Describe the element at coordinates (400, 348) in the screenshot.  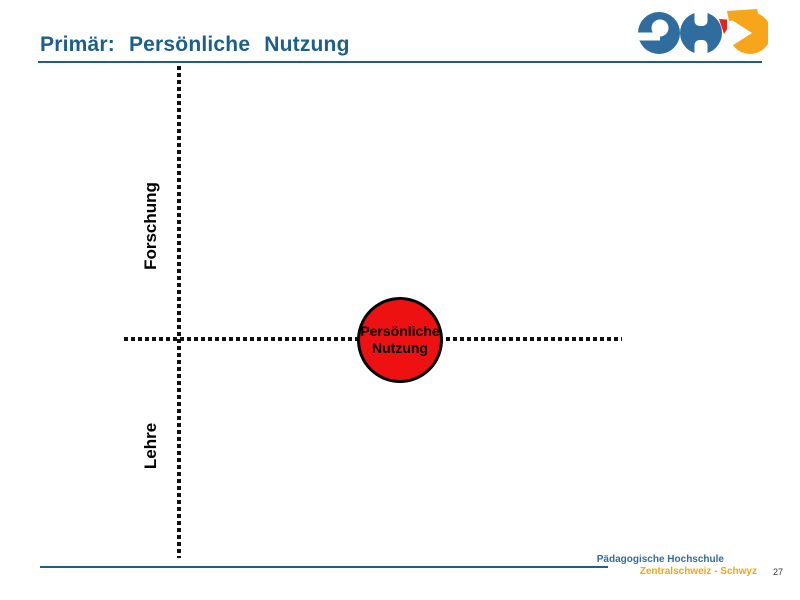
I see `bubble-label-line2: Nutzung` at that location.